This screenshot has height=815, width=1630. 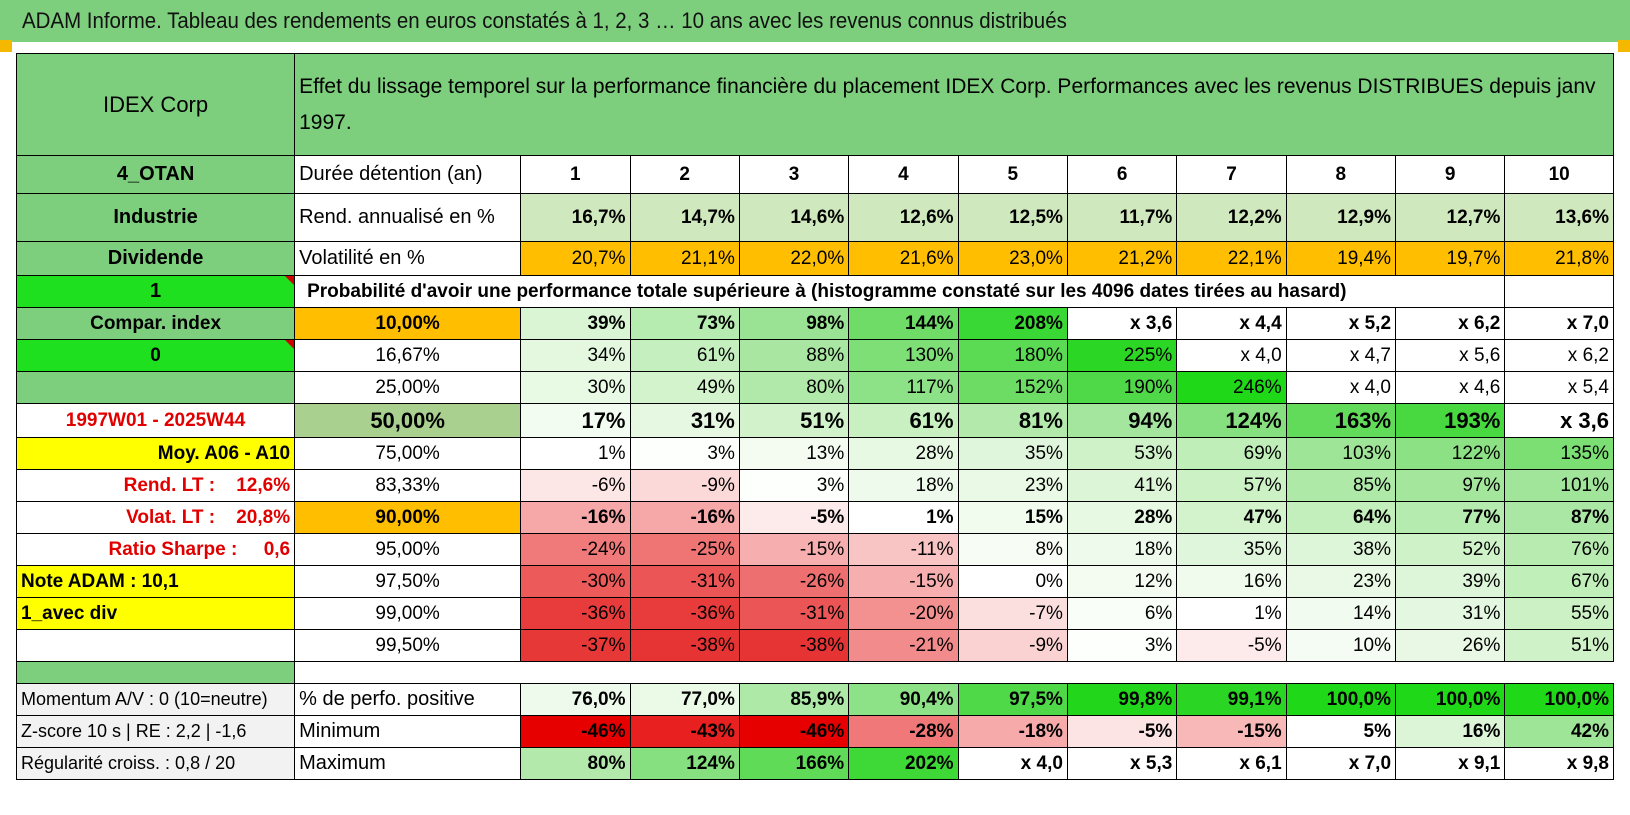 What do you see at coordinates (155, 420) in the screenshot?
I see `row-label: 1997W01 - 2025W44` at bounding box center [155, 420].